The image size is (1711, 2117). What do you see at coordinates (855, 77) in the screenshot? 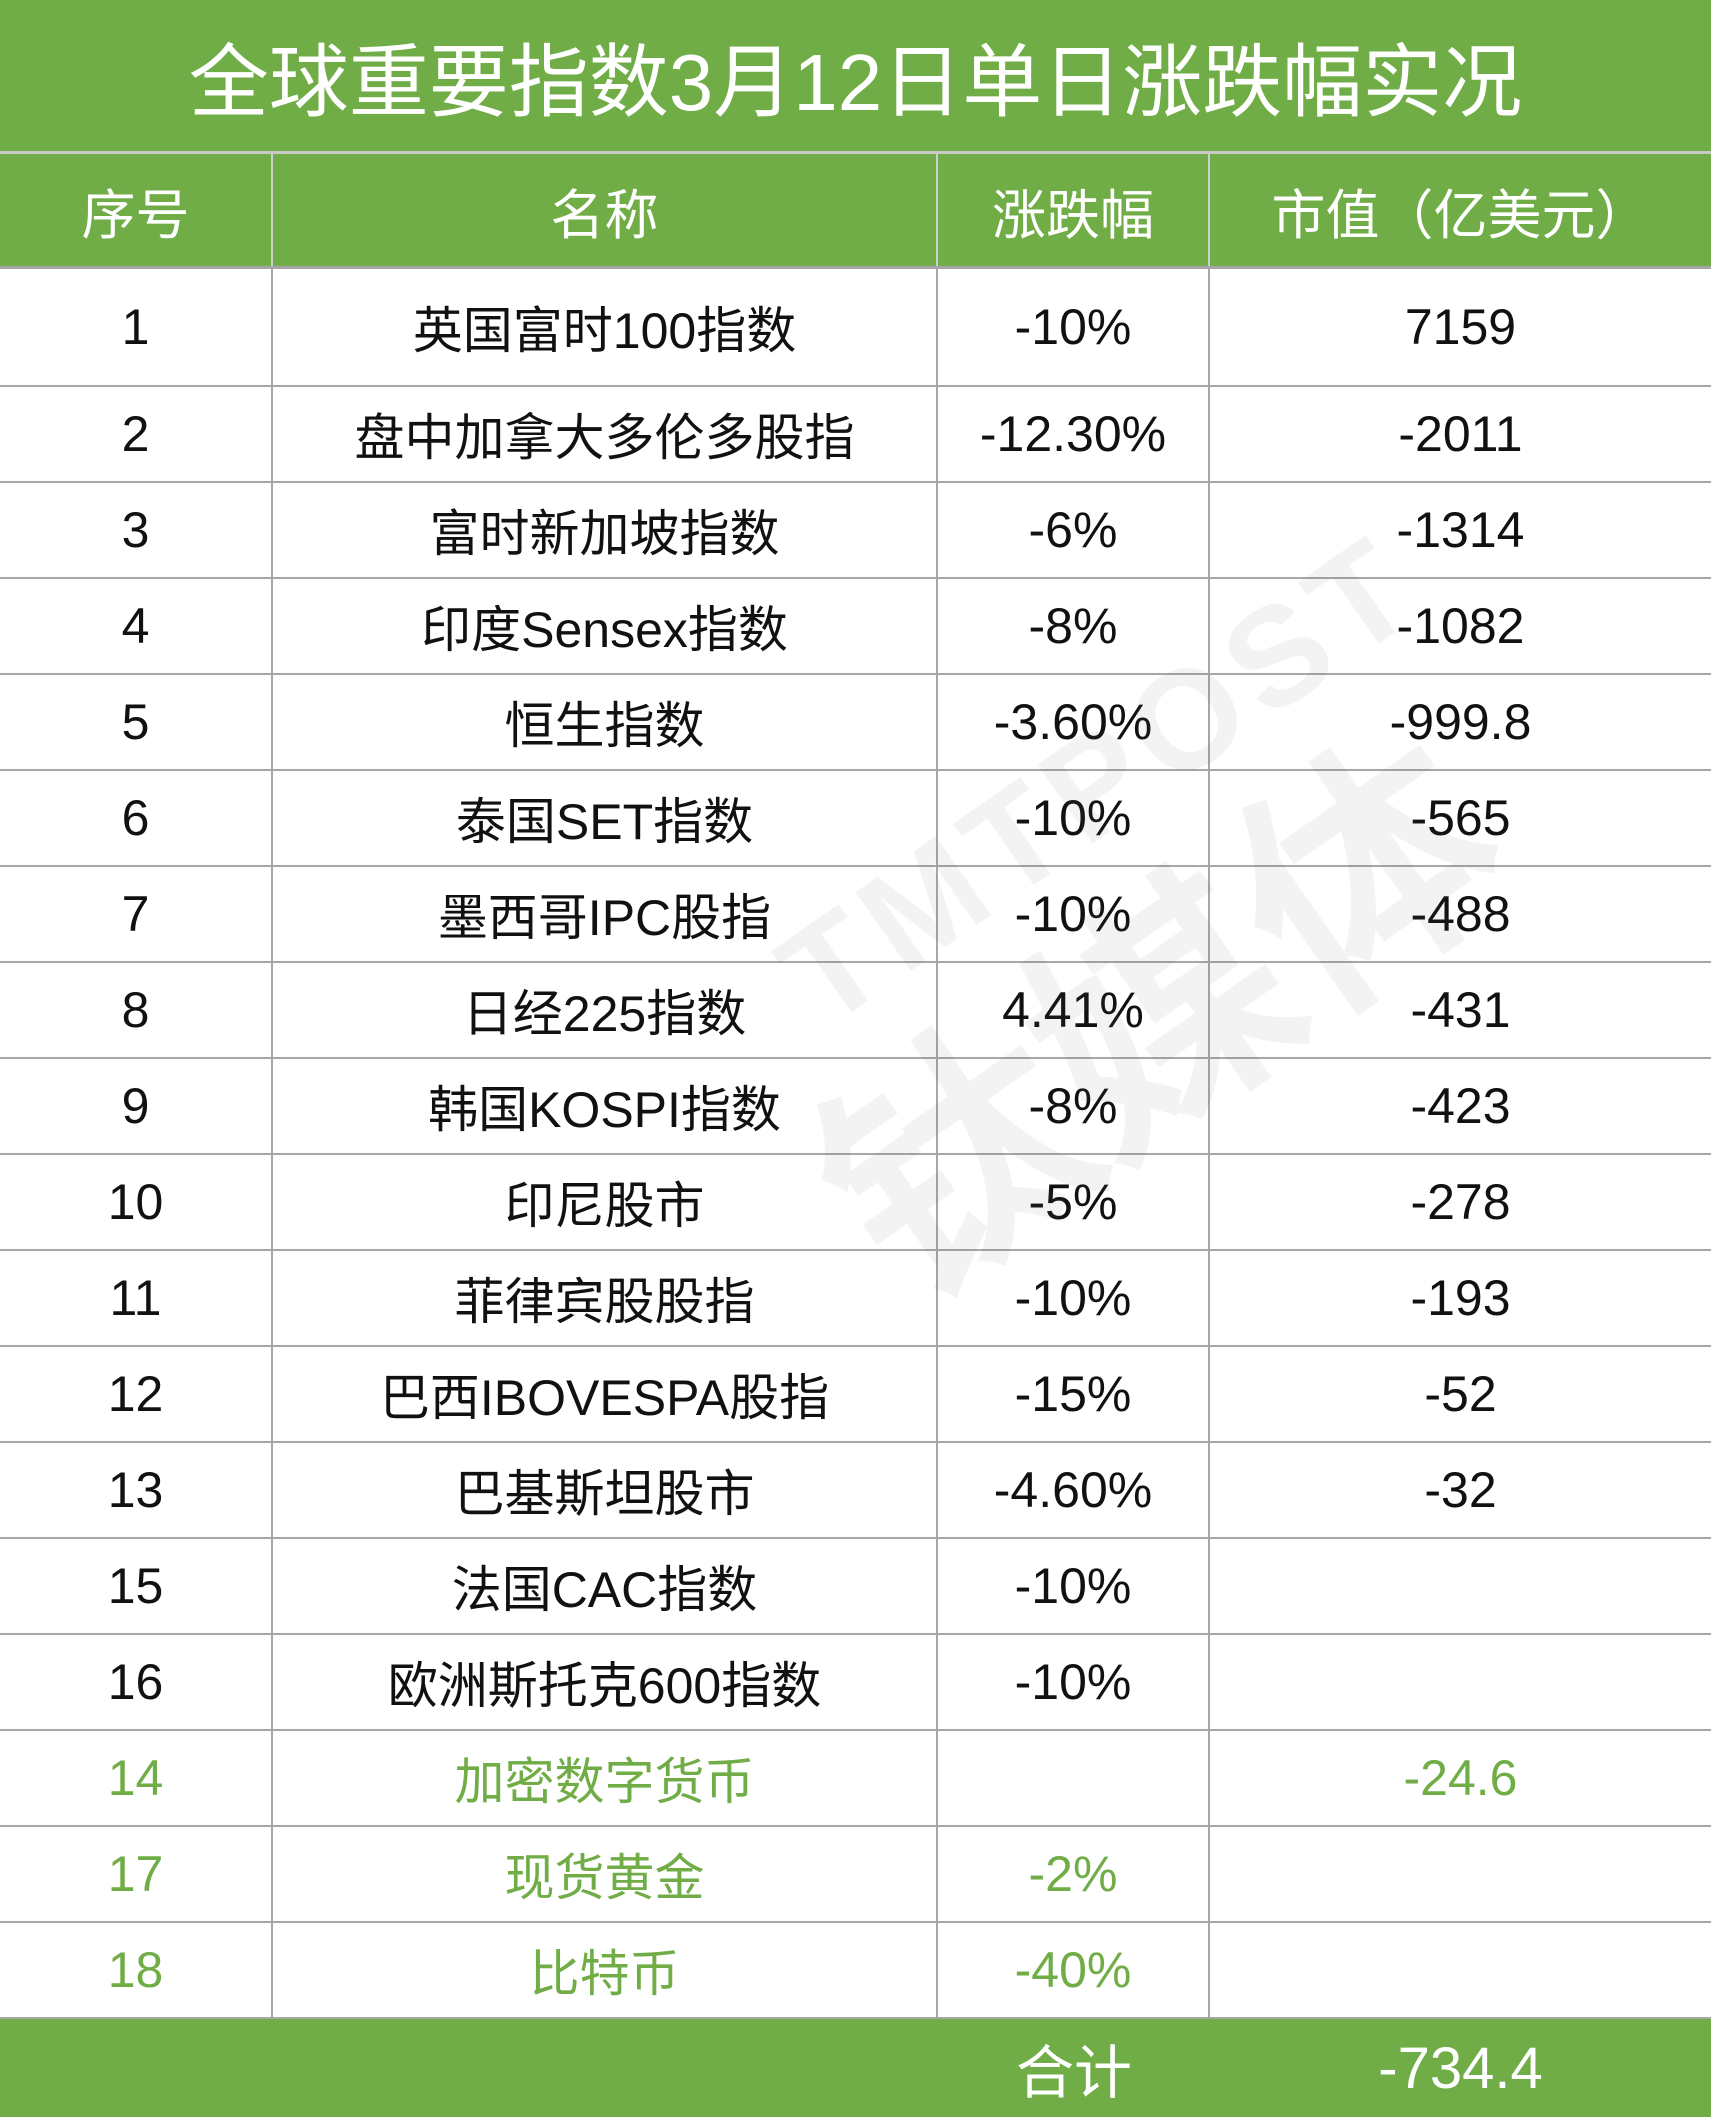
I see `page-title: 全球重要指数3月12日单日涨跌幅实况` at bounding box center [855, 77].